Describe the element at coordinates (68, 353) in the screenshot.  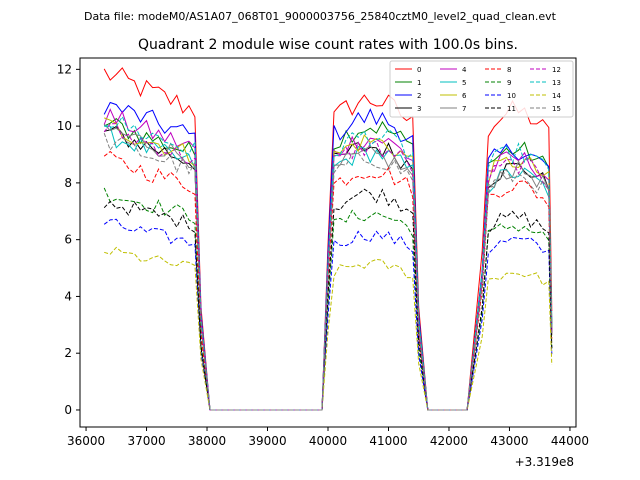
I see `y-tick-label: 2` at that location.